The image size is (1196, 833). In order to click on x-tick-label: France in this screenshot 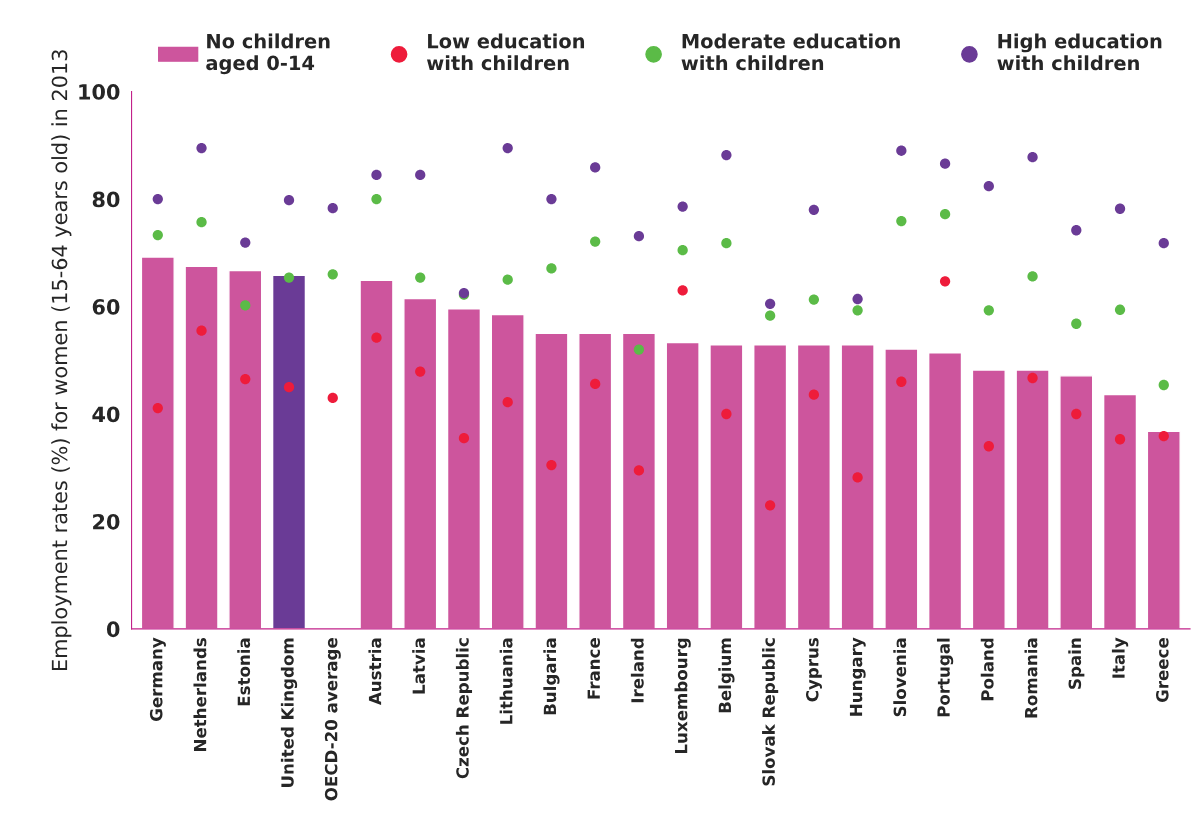, I will do `click(594, 668)`.